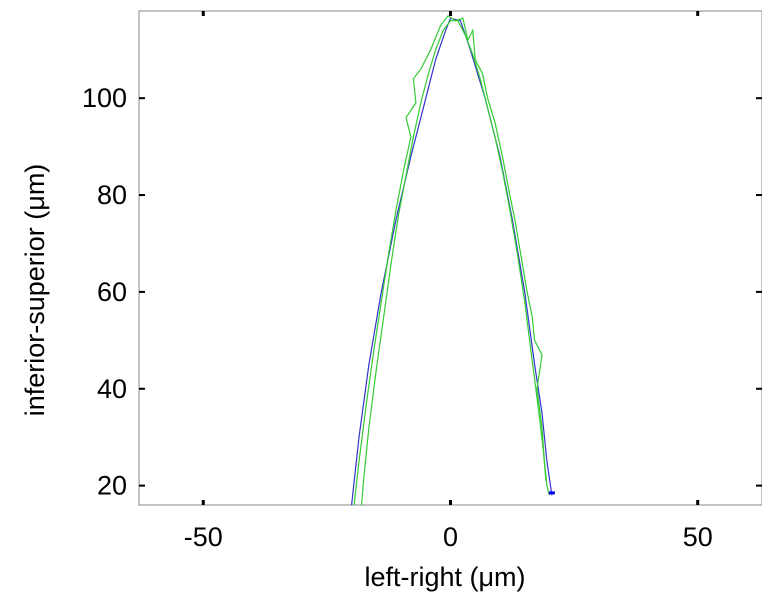  I want to click on x-axis-label: left-right (μm), so click(444, 577).